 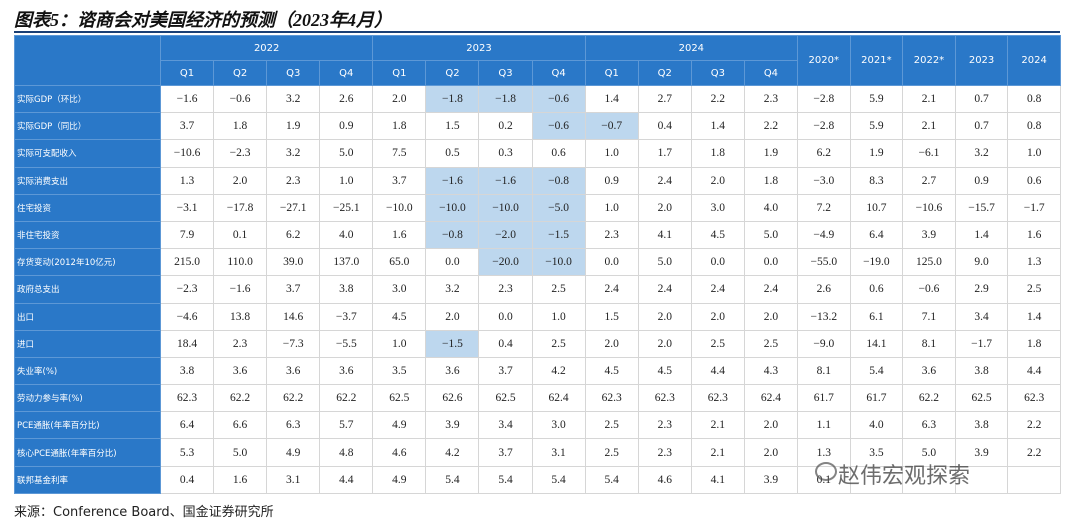 What do you see at coordinates (558, 425) in the screenshot?
I see `cell: 3.0` at bounding box center [558, 425].